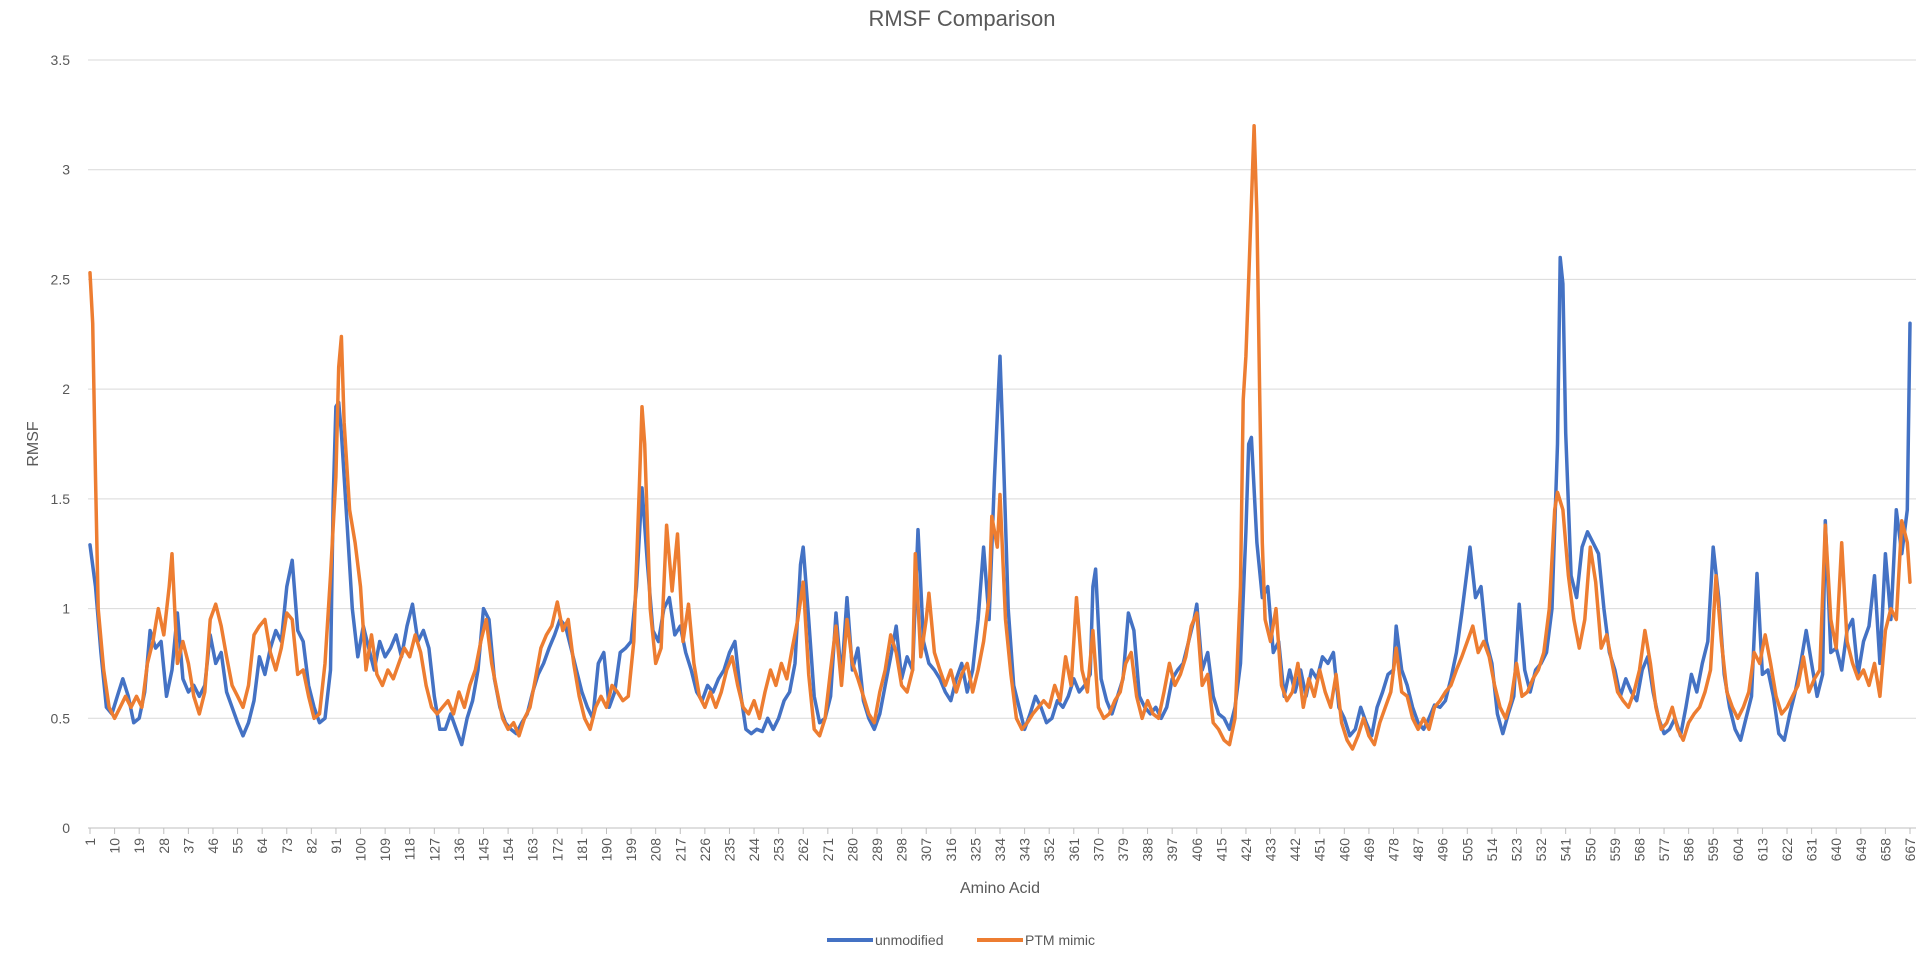 This screenshot has height=966, width=1924. I want to click on x-tick-label: 370, so click(1098, 850).